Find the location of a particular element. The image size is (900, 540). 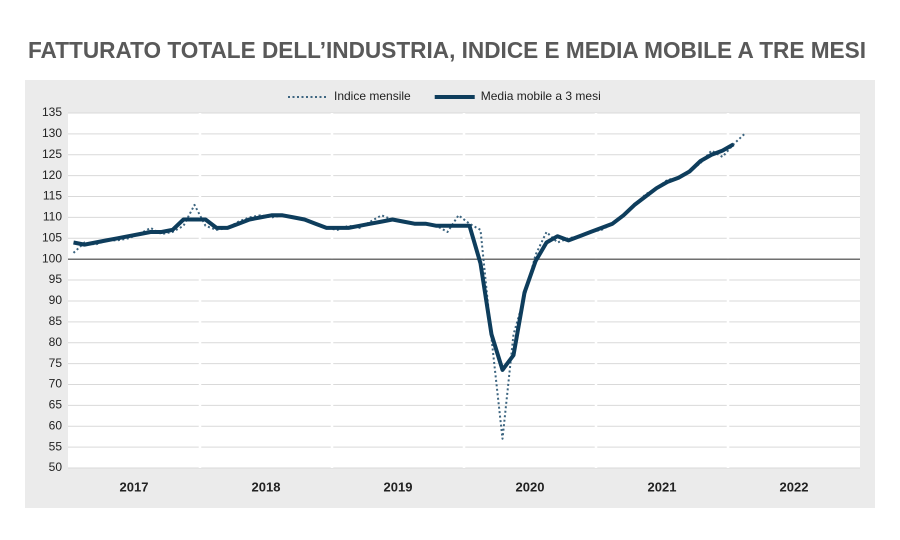

y-tick-label: 120 is located at coordinates (52, 175).